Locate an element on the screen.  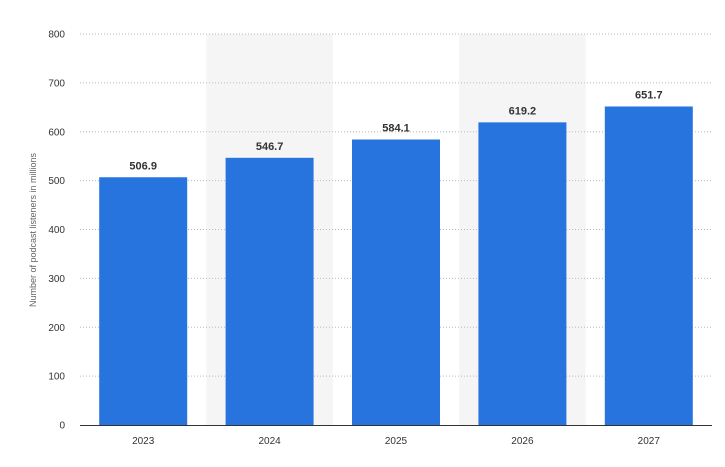
bar-2024 is located at coordinates (269, 291).